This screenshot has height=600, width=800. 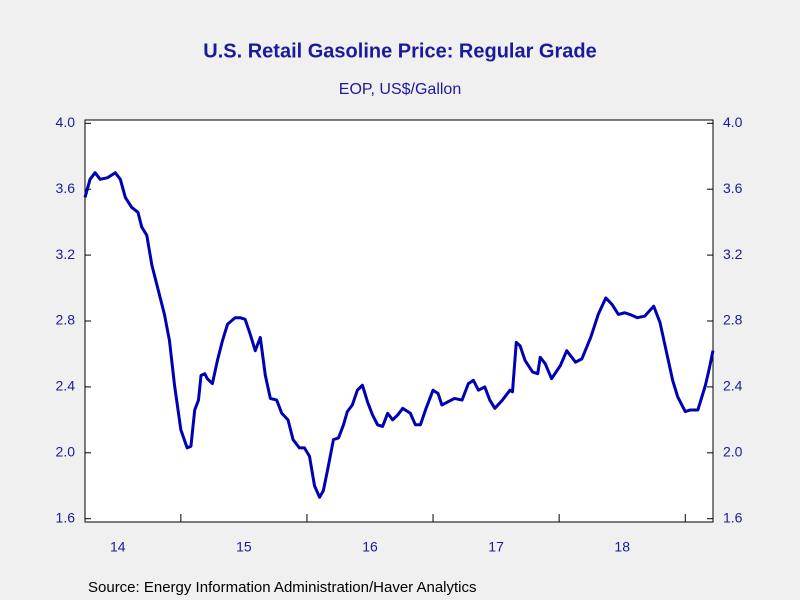 What do you see at coordinates (66, 122) in the screenshot?
I see `y-tick-label: 4.0` at bounding box center [66, 122].